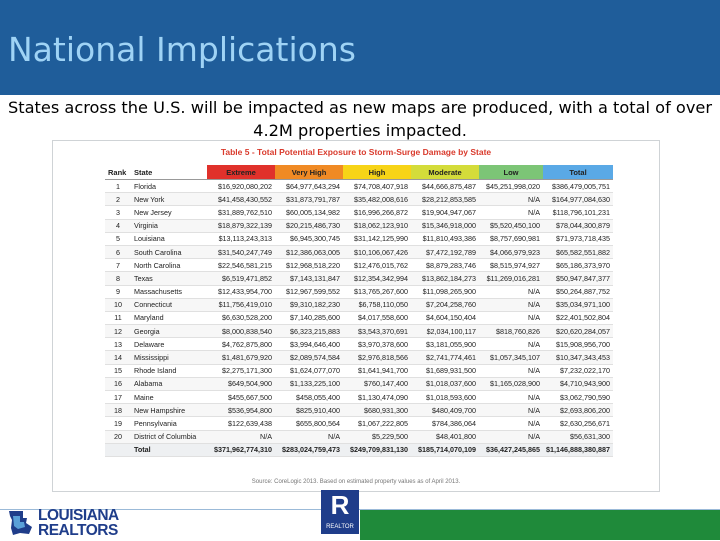  I want to click on value-cell: $2,693,806,200, so click(578, 410).